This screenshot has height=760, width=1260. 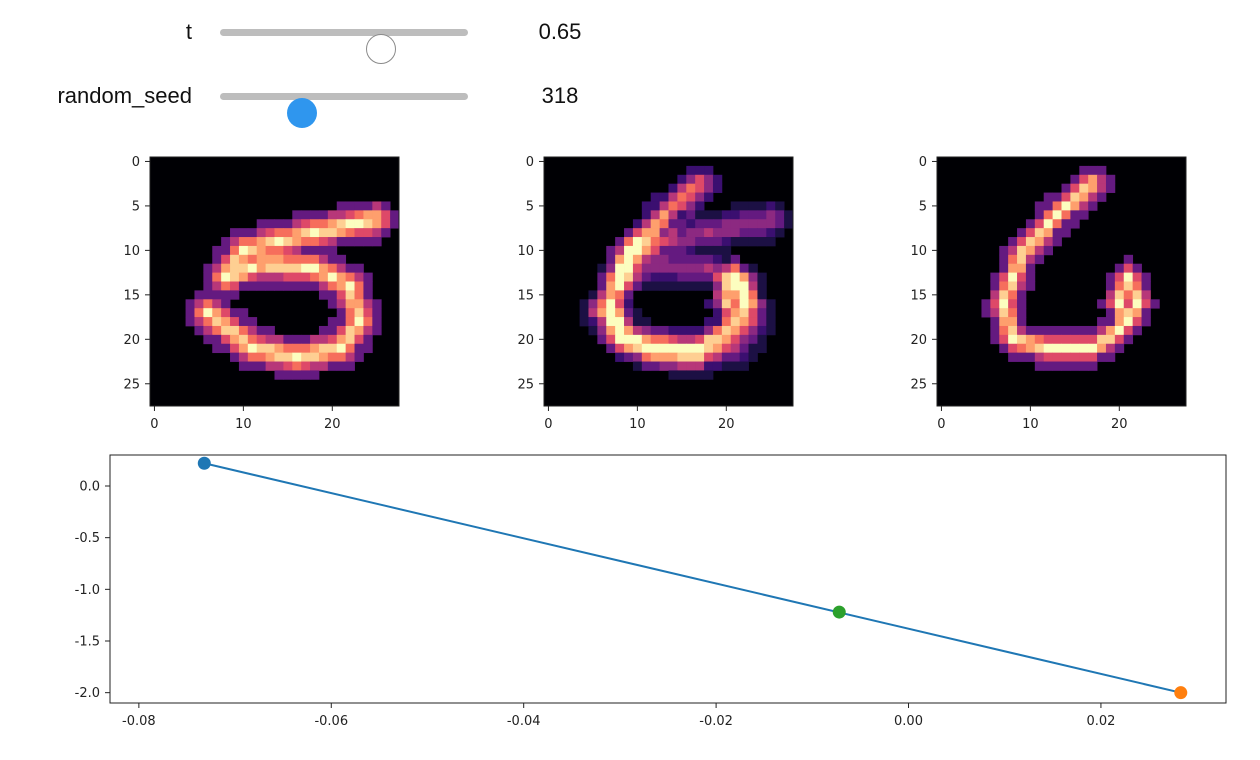 I want to click on random-seed-slider-handle, so click(x=301, y=113).